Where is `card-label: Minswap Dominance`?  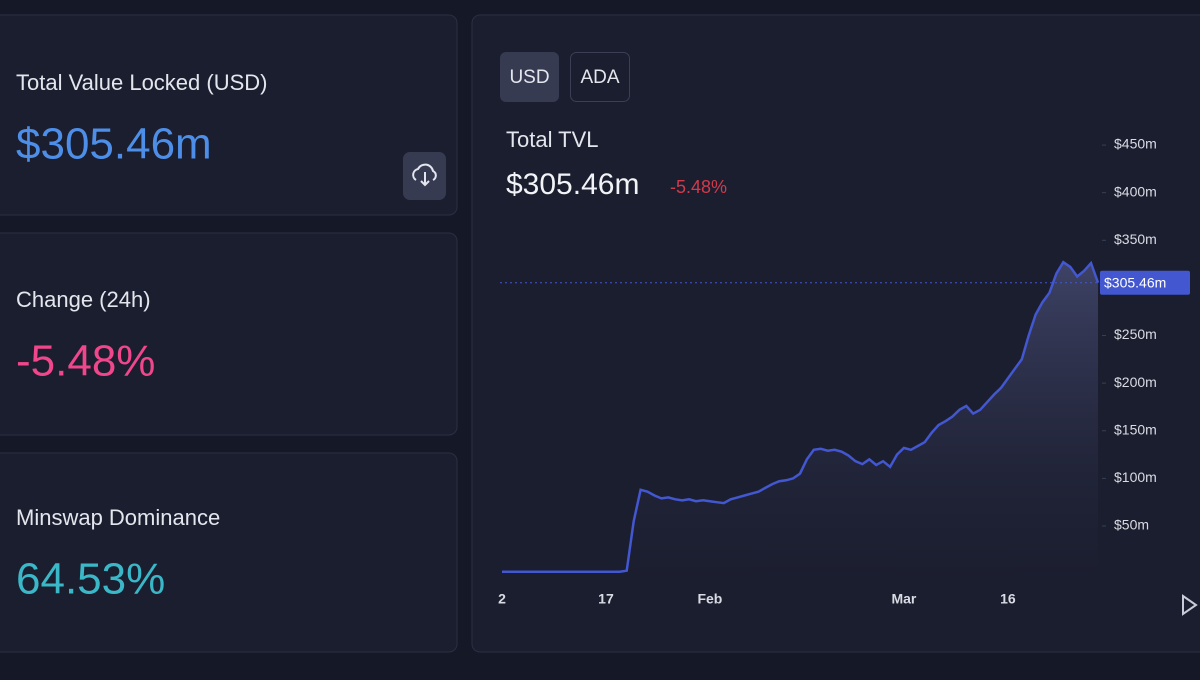
card-label: Minswap Dominance is located at coordinates (118, 517).